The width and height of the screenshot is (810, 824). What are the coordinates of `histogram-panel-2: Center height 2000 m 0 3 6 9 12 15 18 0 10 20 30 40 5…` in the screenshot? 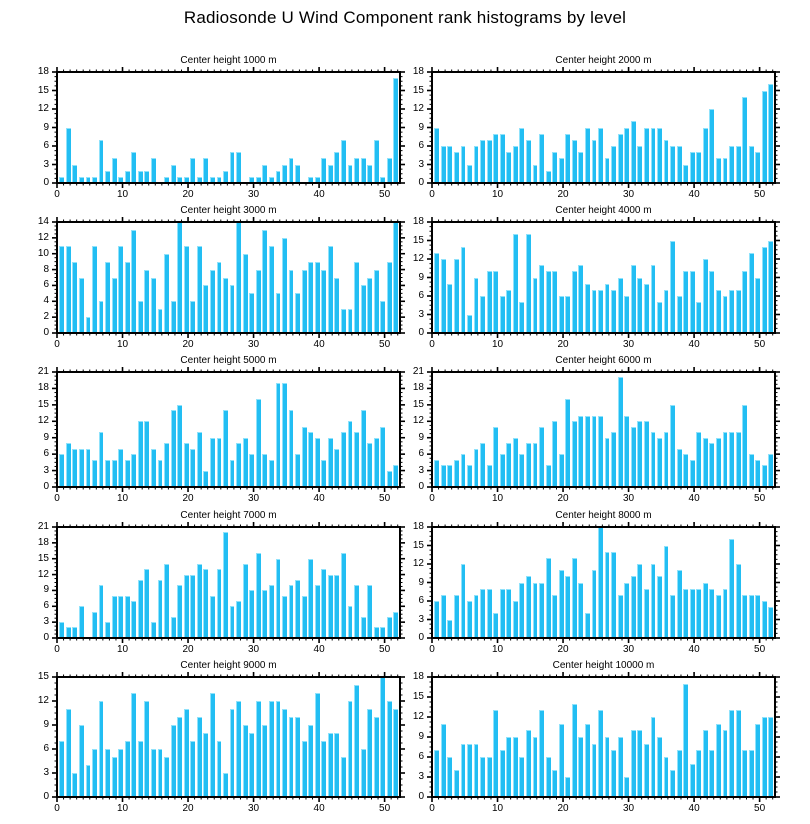 It's located at (596, 127).